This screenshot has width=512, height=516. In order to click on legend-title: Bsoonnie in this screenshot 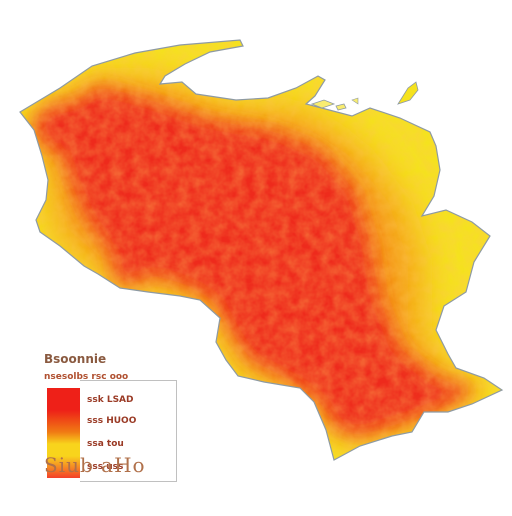, I will do `click(75, 359)`.